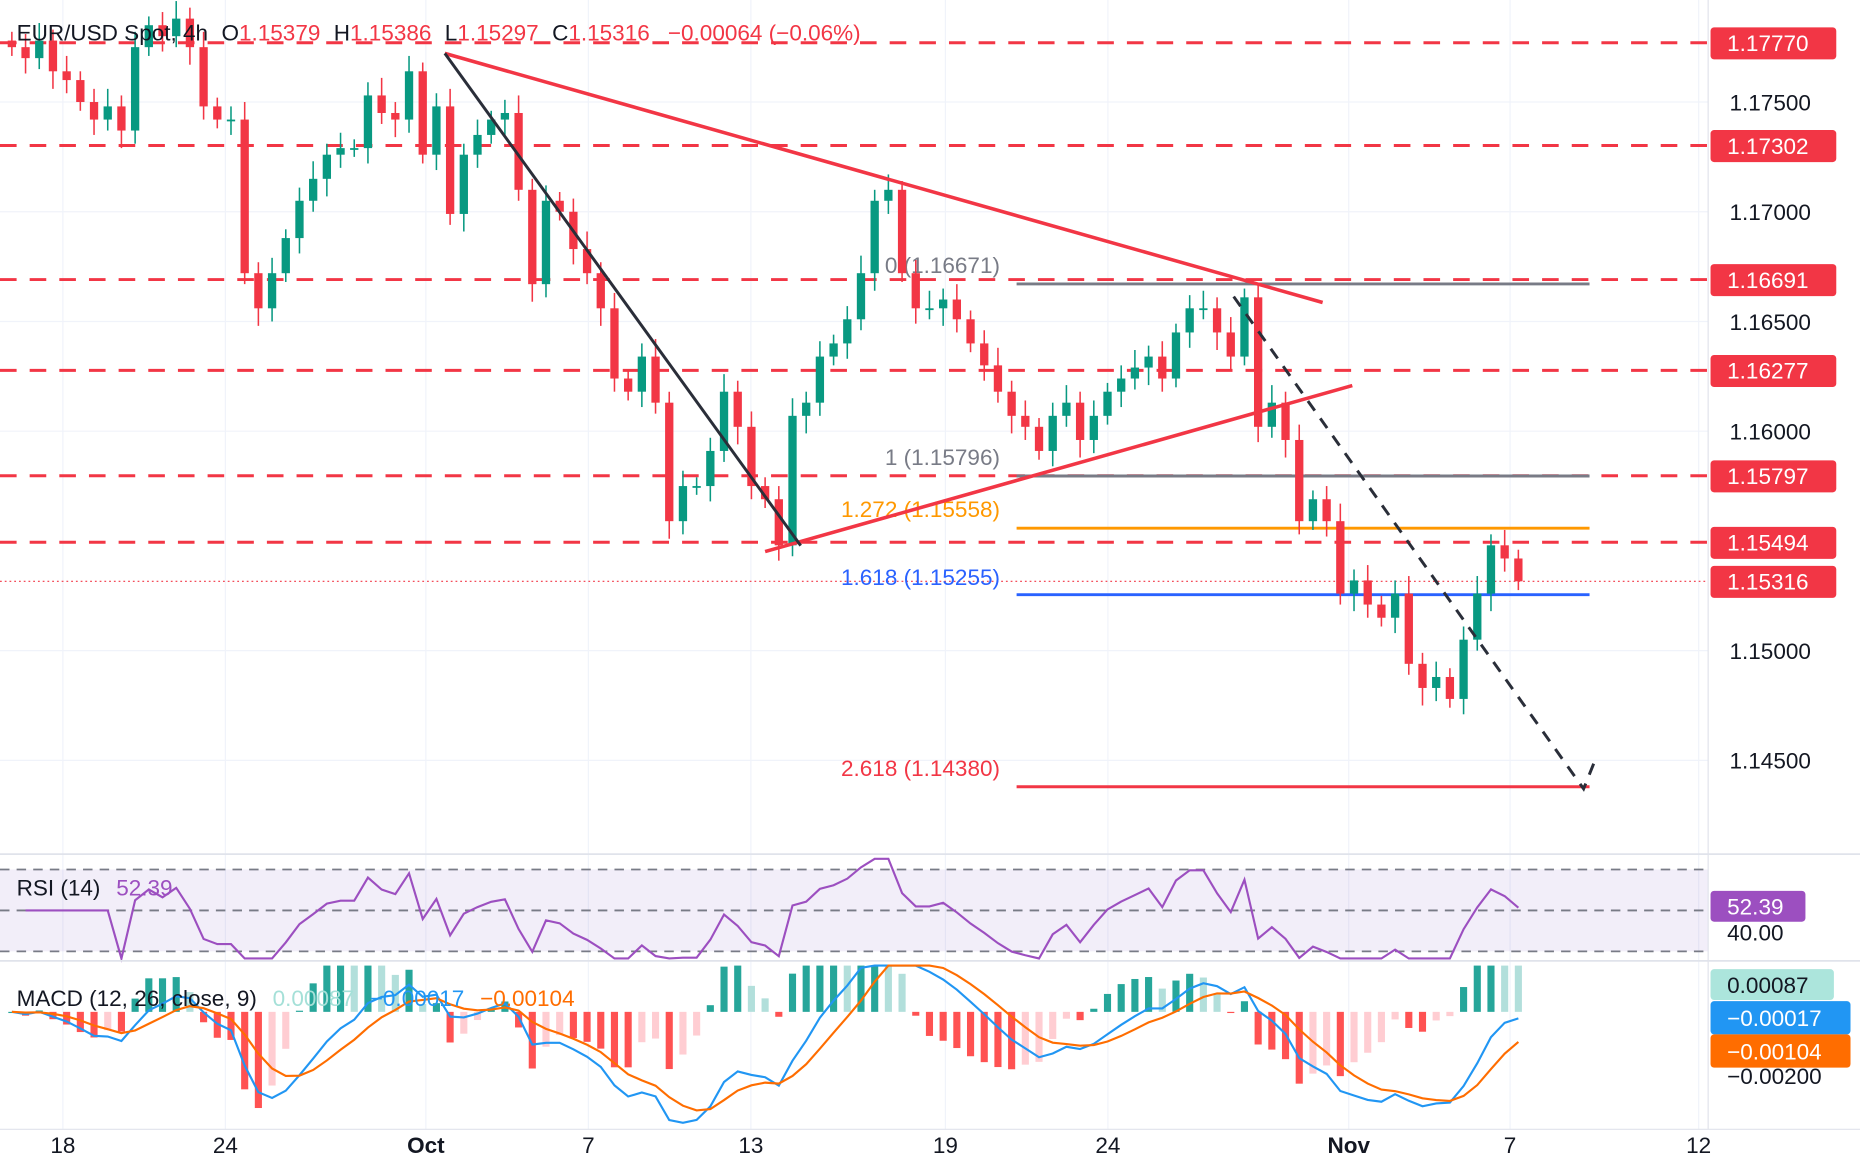 The width and height of the screenshot is (1860, 1172). I want to click on rsi-axis-40: 40.00, so click(1755, 933).